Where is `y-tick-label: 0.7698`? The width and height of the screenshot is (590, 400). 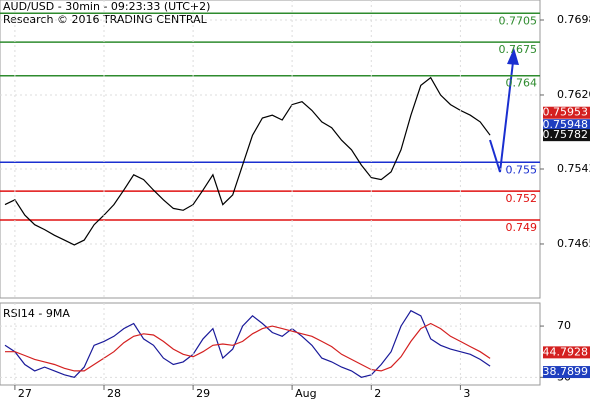 y-tick-label: 0.7698 is located at coordinates (573, 19).